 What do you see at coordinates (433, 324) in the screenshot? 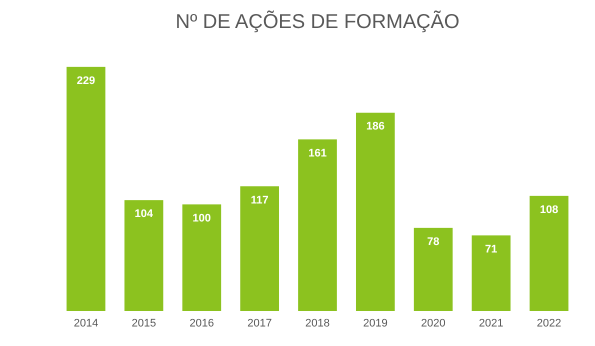
I see `x-tick-label: 2020` at bounding box center [433, 324].